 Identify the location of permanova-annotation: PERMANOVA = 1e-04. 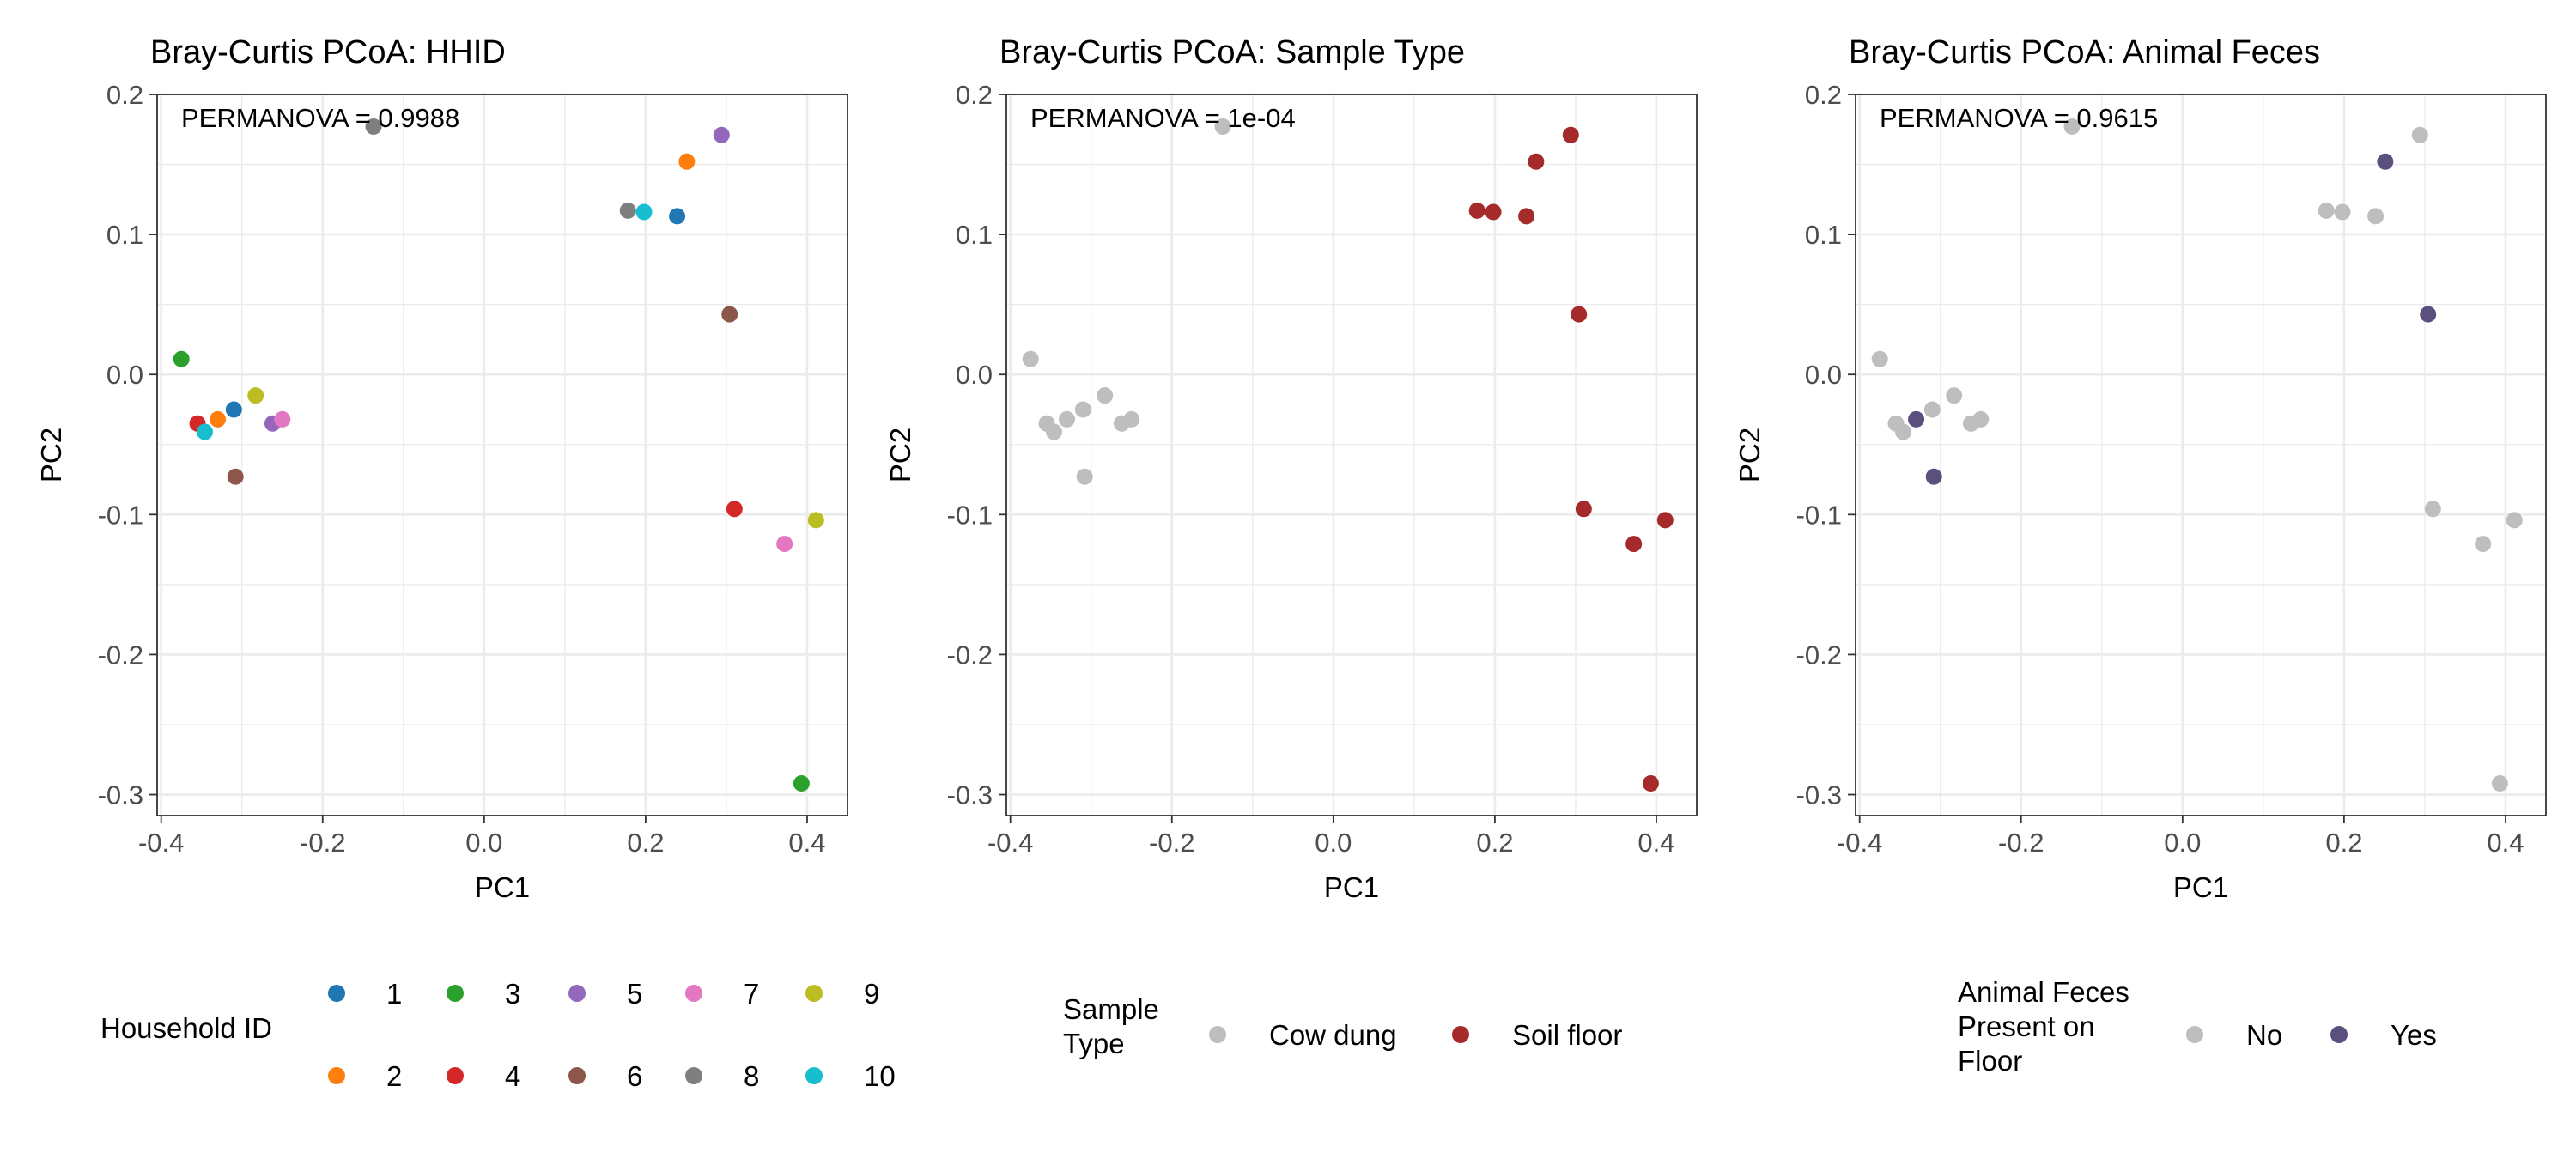
(1163, 118).